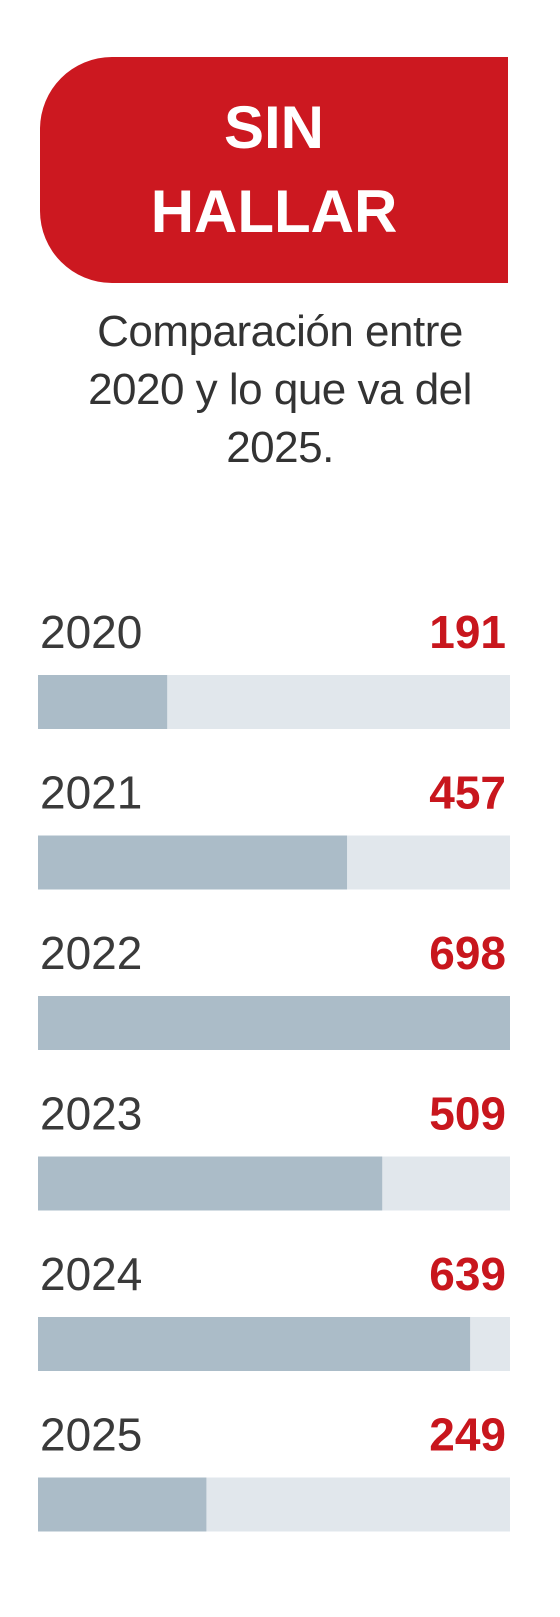  Describe the element at coordinates (91, 1114) in the screenshot. I see `category-label: 2023` at that location.